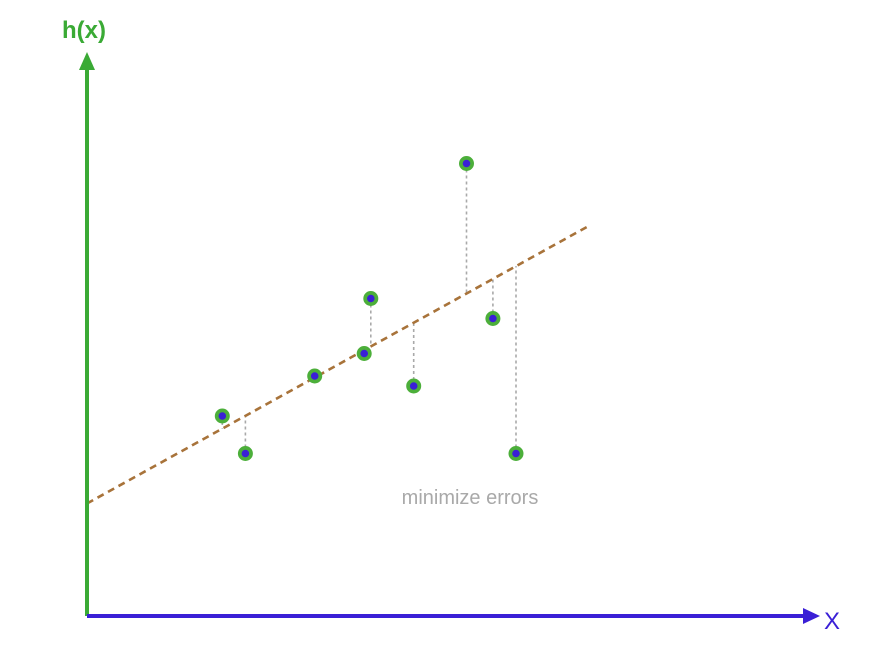  I want to click on minimize-errors-annotation: minimize errors, so click(470, 498).